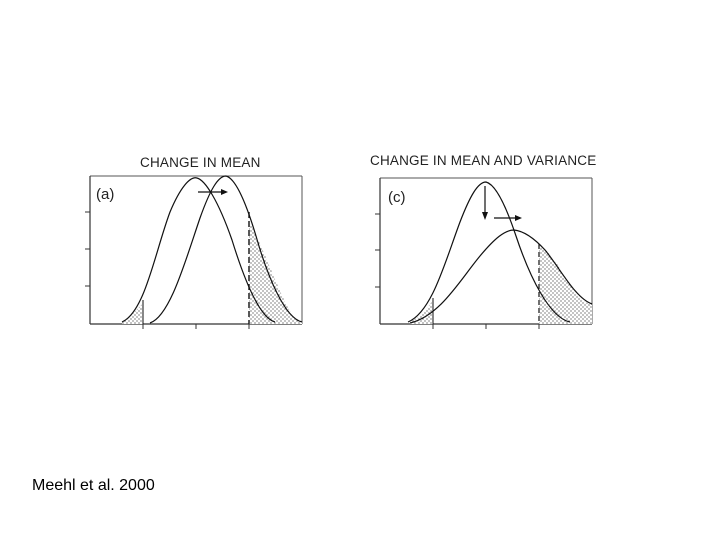 This screenshot has width=720, height=540. I want to click on panel-c-x-ticks, so click(486, 326).